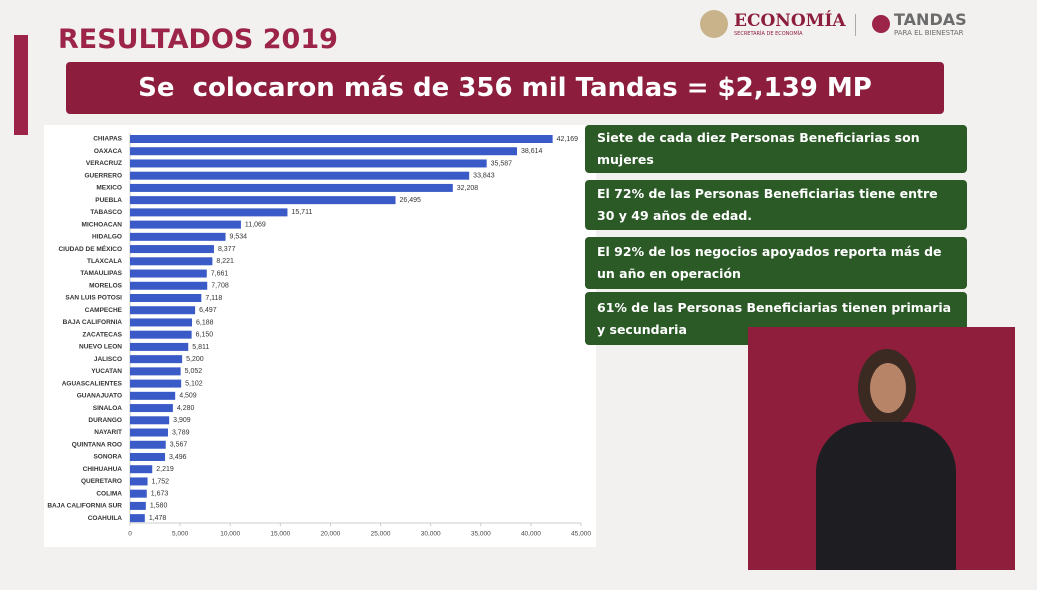  Describe the element at coordinates (108, 432) in the screenshot. I see `y-tick-label: NAYARIT` at that location.